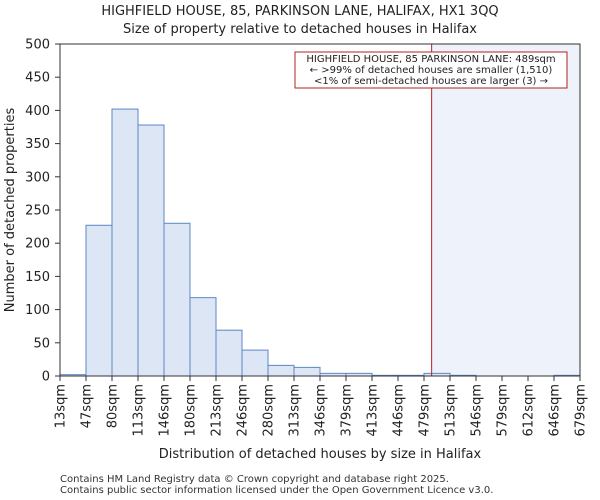  I want to click on x-tick-label: 80sqm, so click(113, 406).